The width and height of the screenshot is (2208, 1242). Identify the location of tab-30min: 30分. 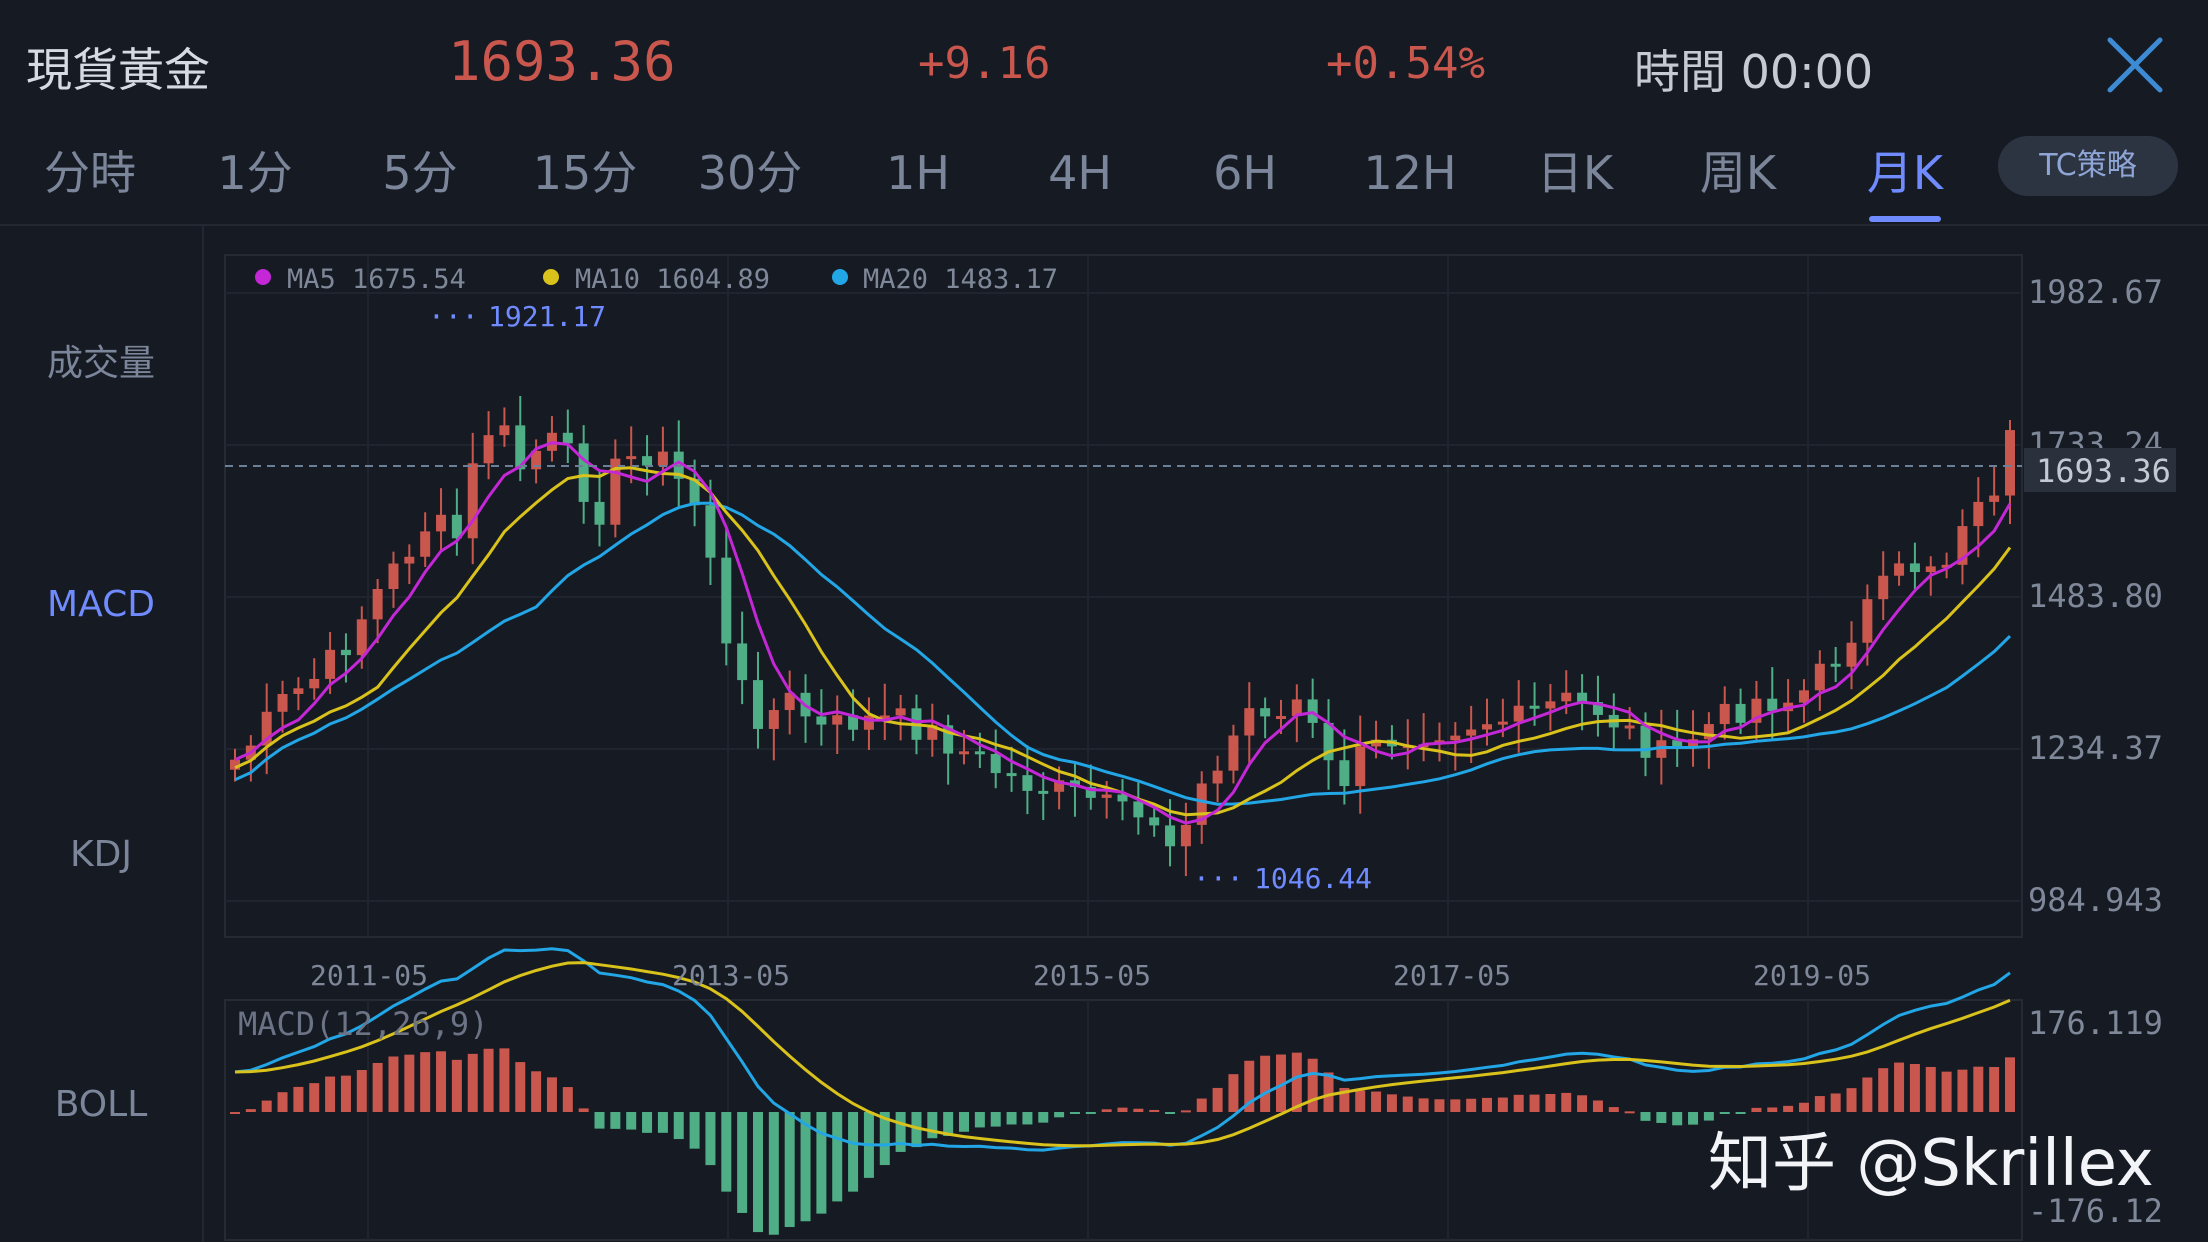
(750, 173).